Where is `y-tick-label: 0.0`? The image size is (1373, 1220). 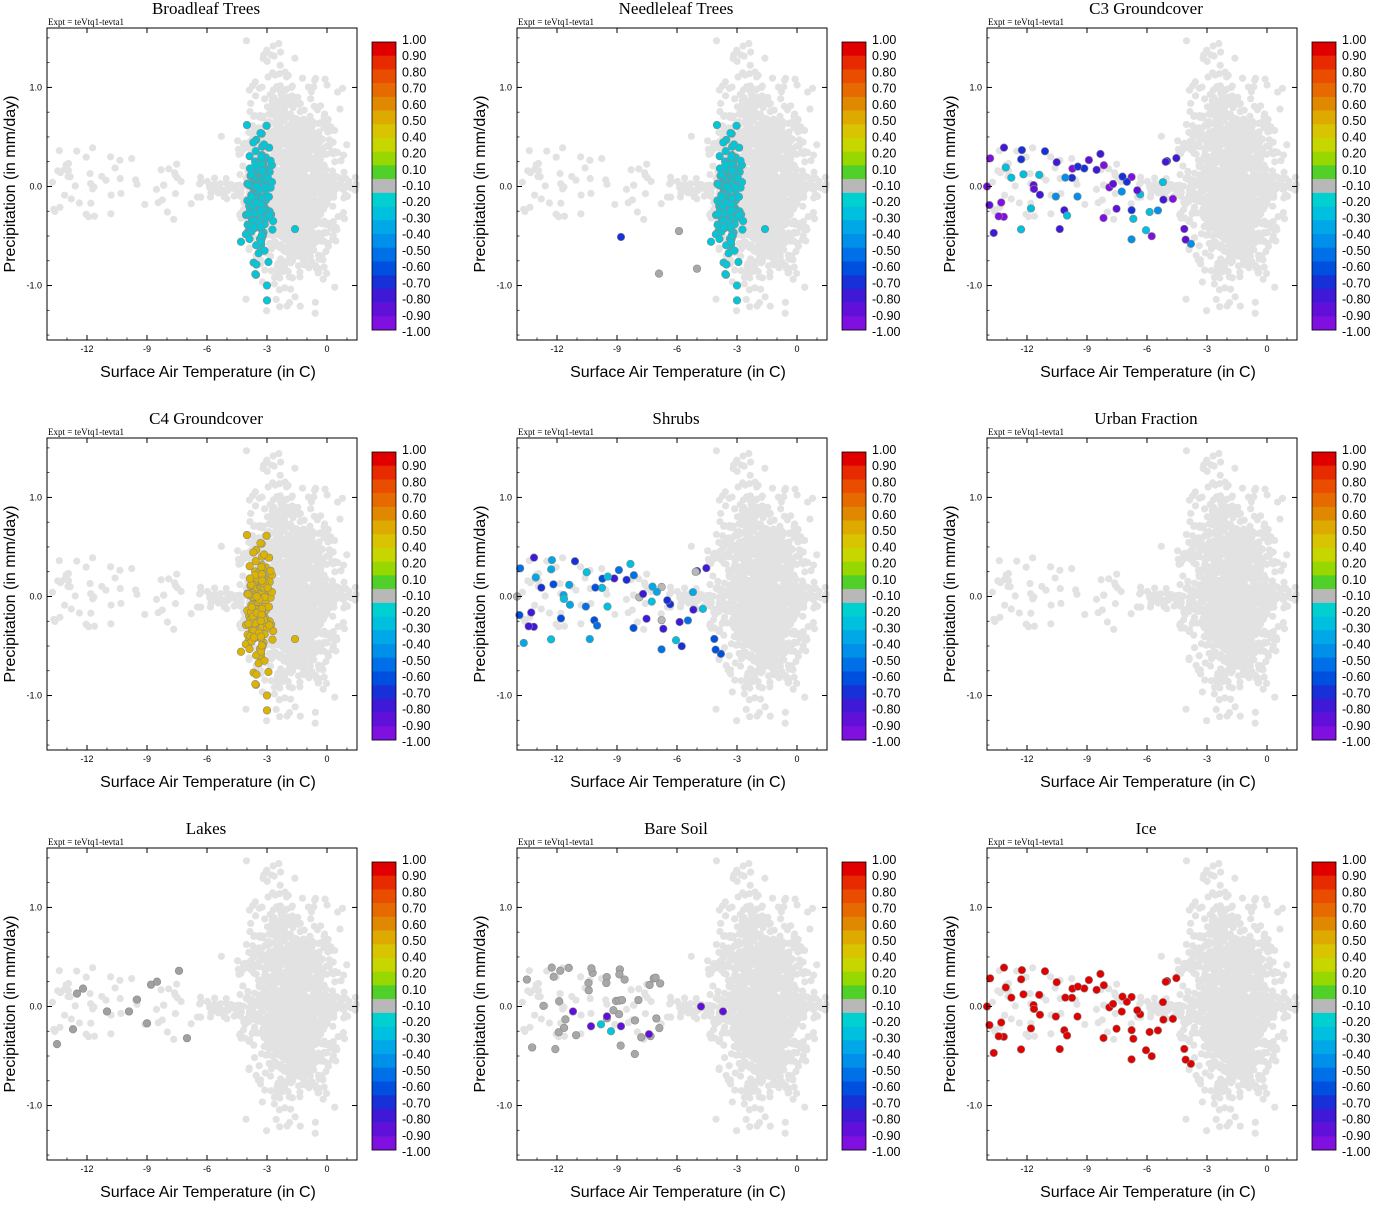
y-tick-label: 0.0 is located at coordinates (505, 186).